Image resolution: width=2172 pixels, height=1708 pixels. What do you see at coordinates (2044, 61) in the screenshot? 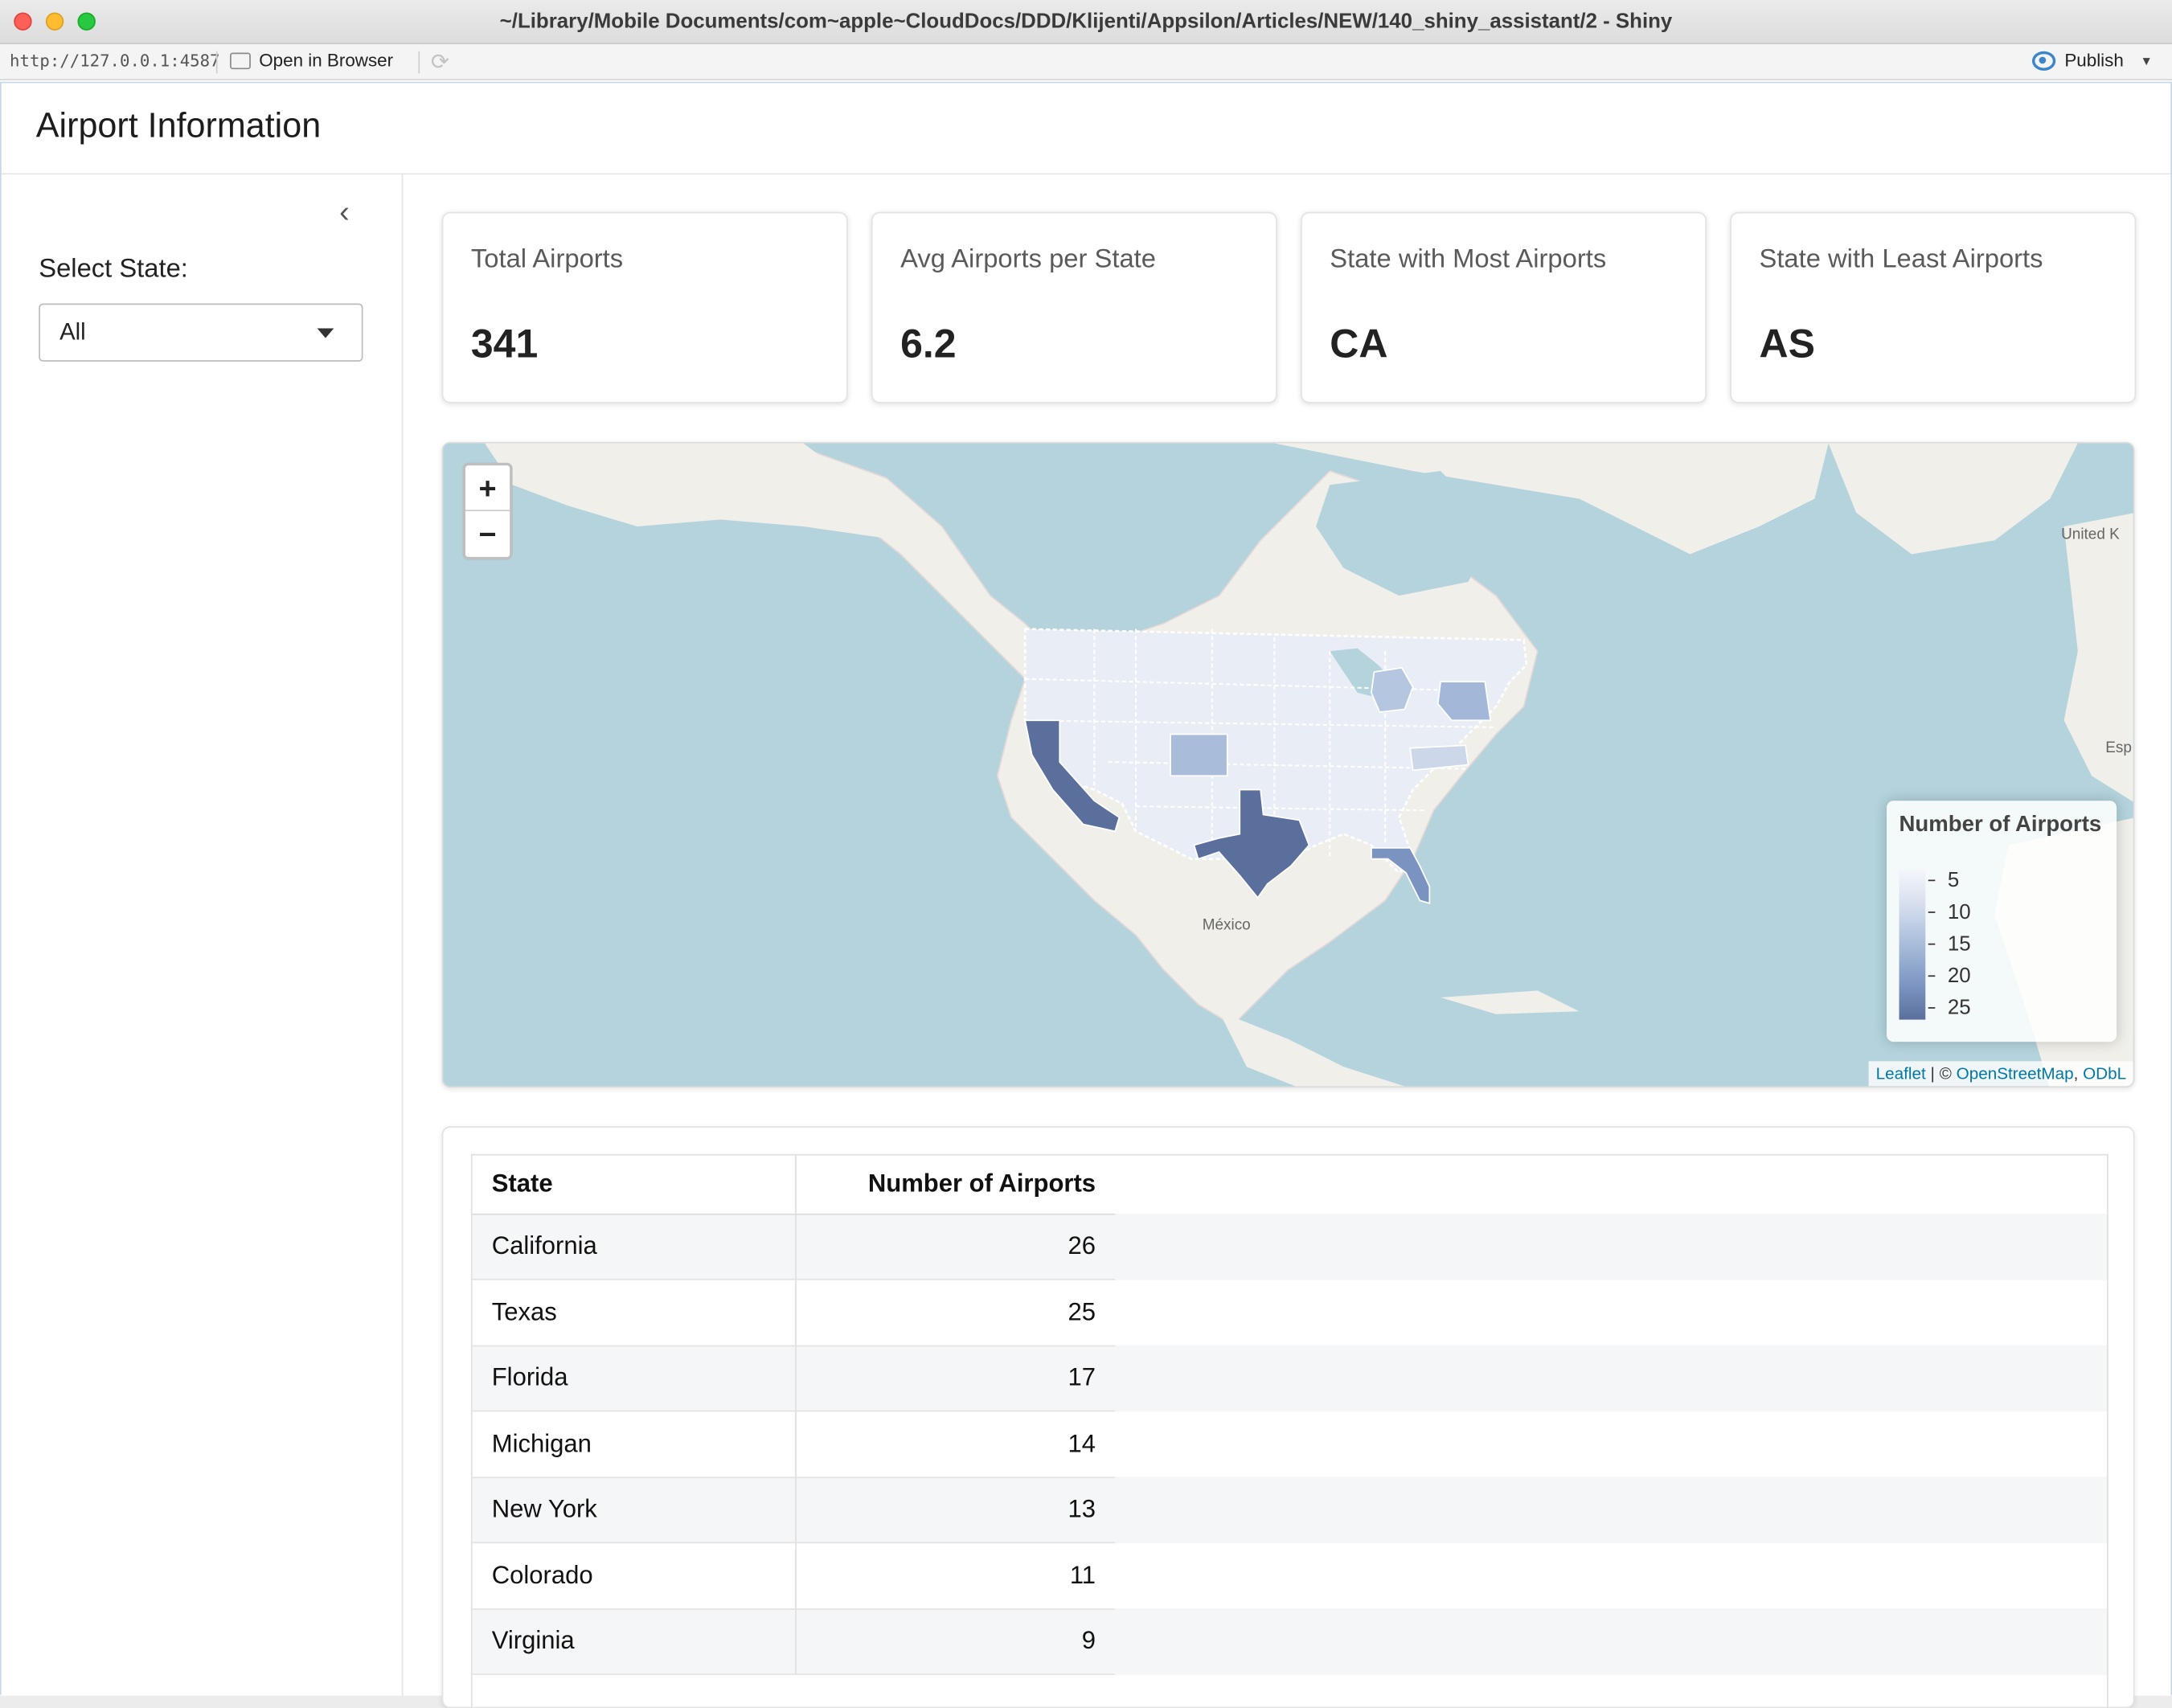
I see `publish-icon` at bounding box center [2044, 61].